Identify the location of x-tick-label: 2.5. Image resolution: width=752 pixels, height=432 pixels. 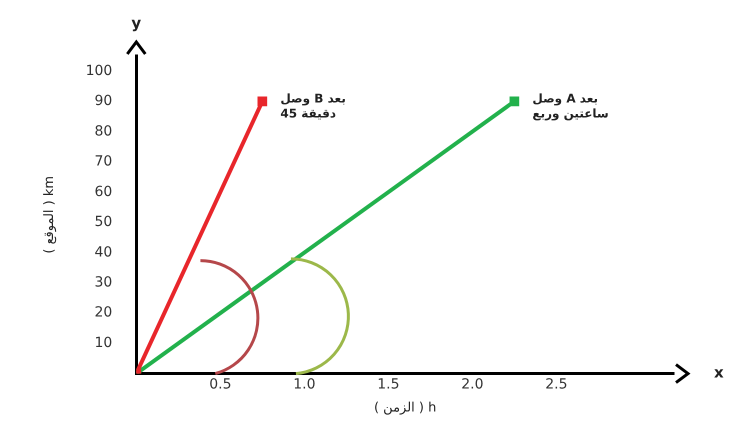
(556, 384).